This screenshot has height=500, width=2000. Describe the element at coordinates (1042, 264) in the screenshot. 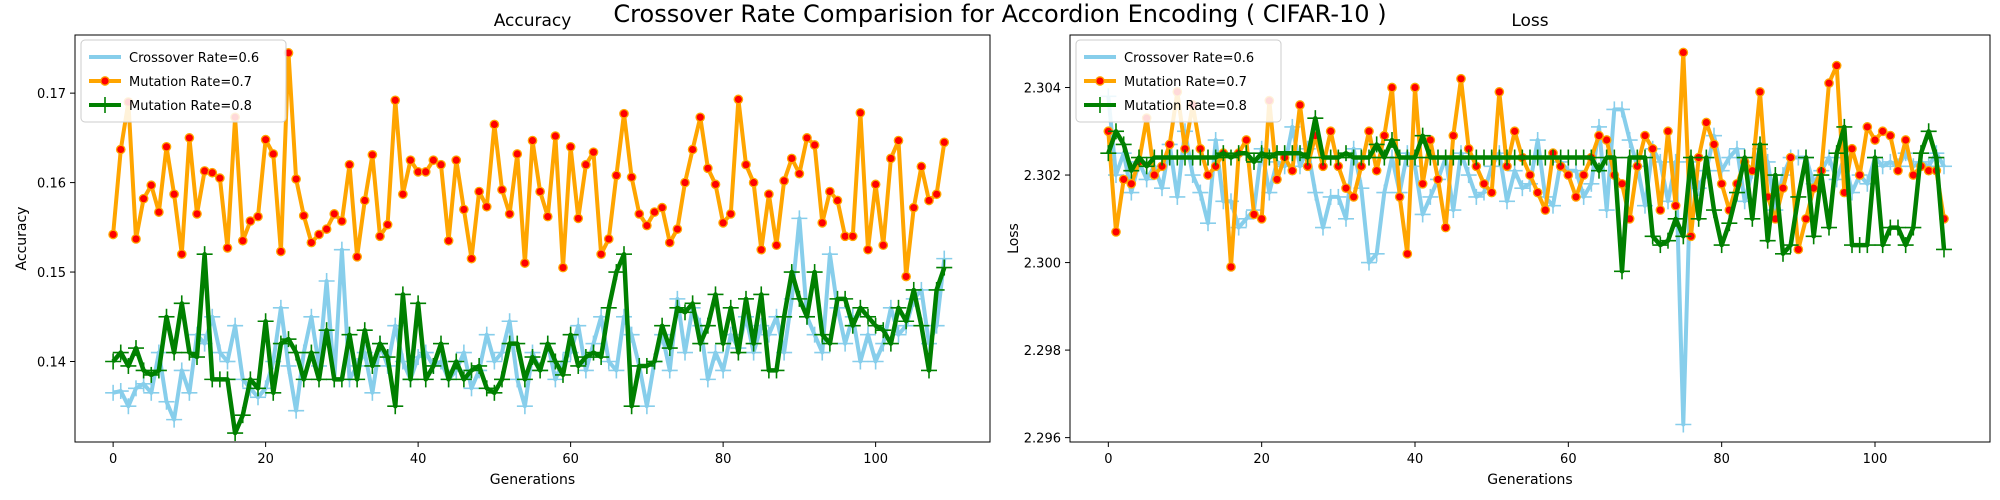

I see `y-tick-label: 2.300` at that location.